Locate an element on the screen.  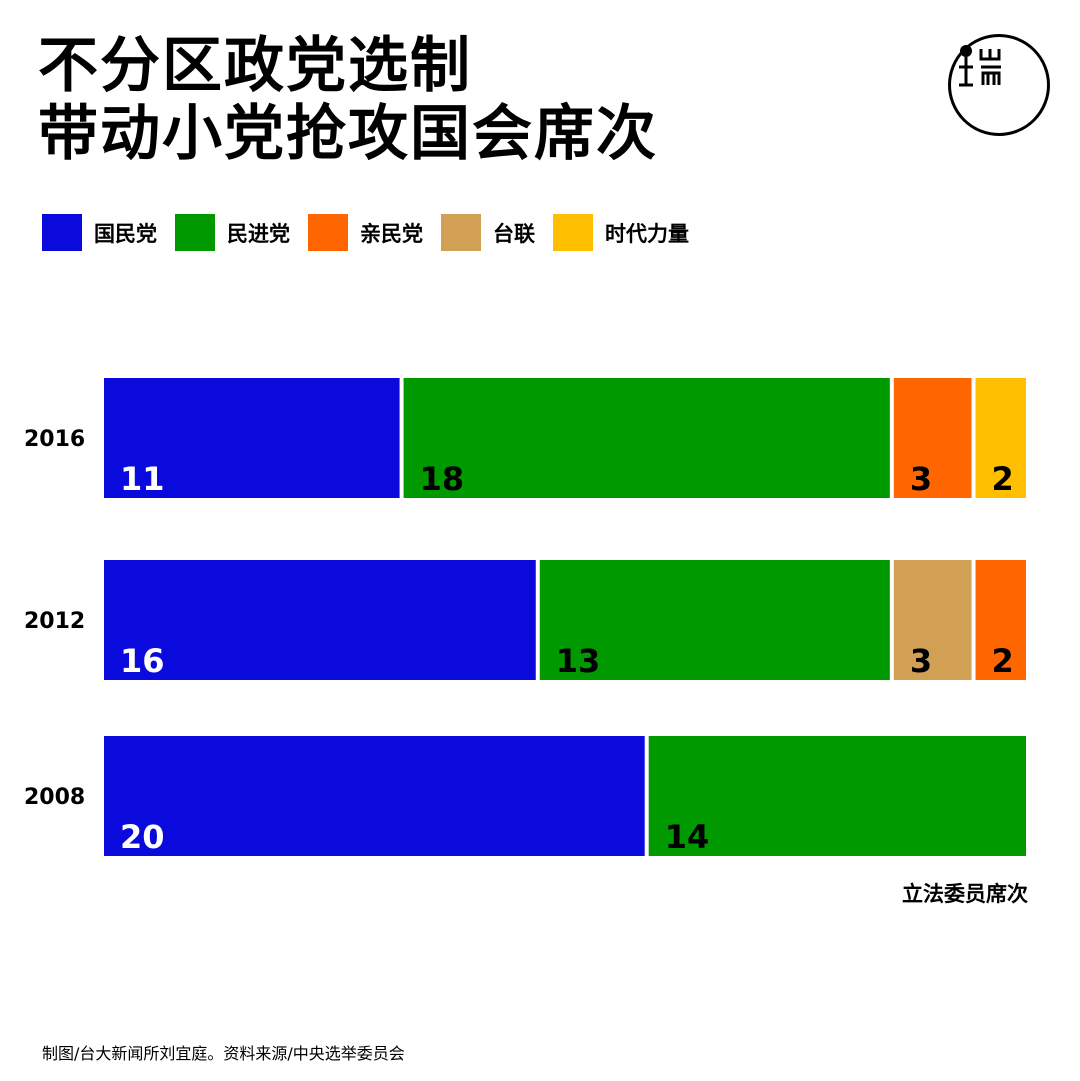
legend-item: 台联 is located at coordinates (488, 232).